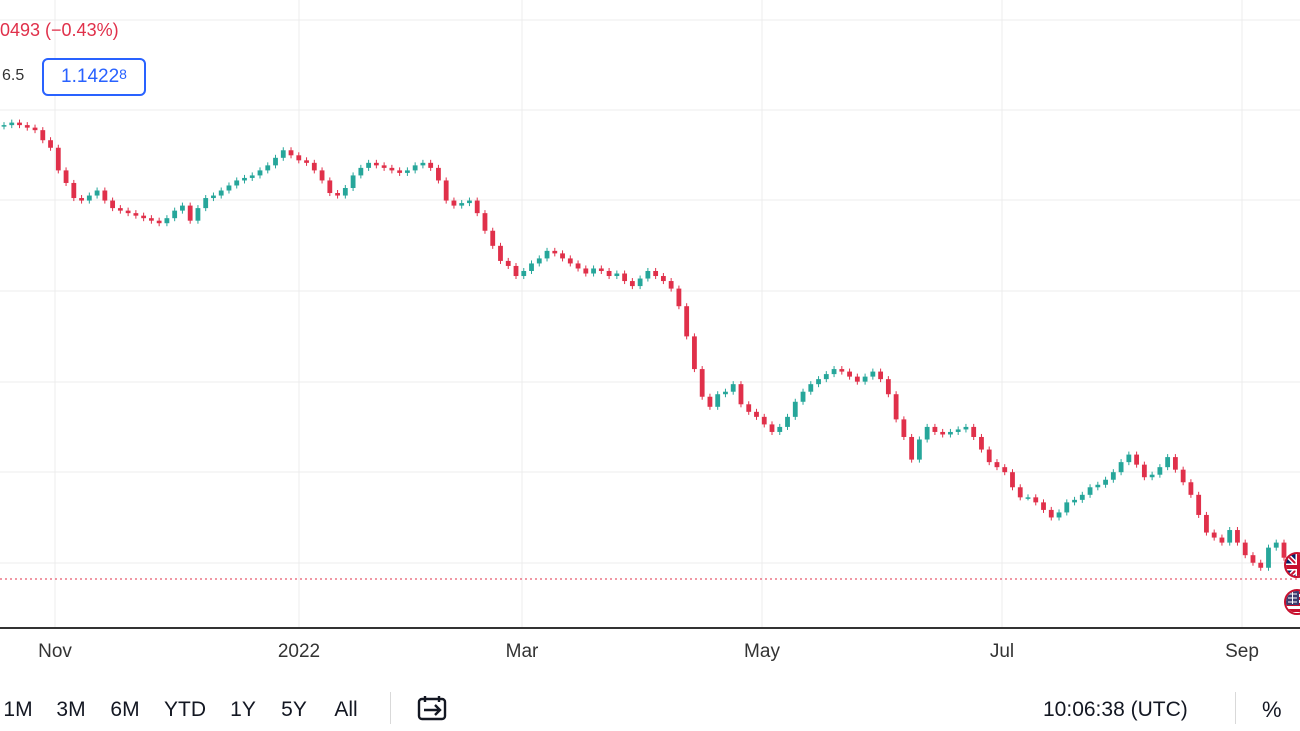 Image resolution: width=1300 pixels, height=731 pixels. What do you see at coordinates (1115, 709) in the screenshot?
I see `utc-clock: 10:06:38 (UTC)` at bounding box center [1115, 709].